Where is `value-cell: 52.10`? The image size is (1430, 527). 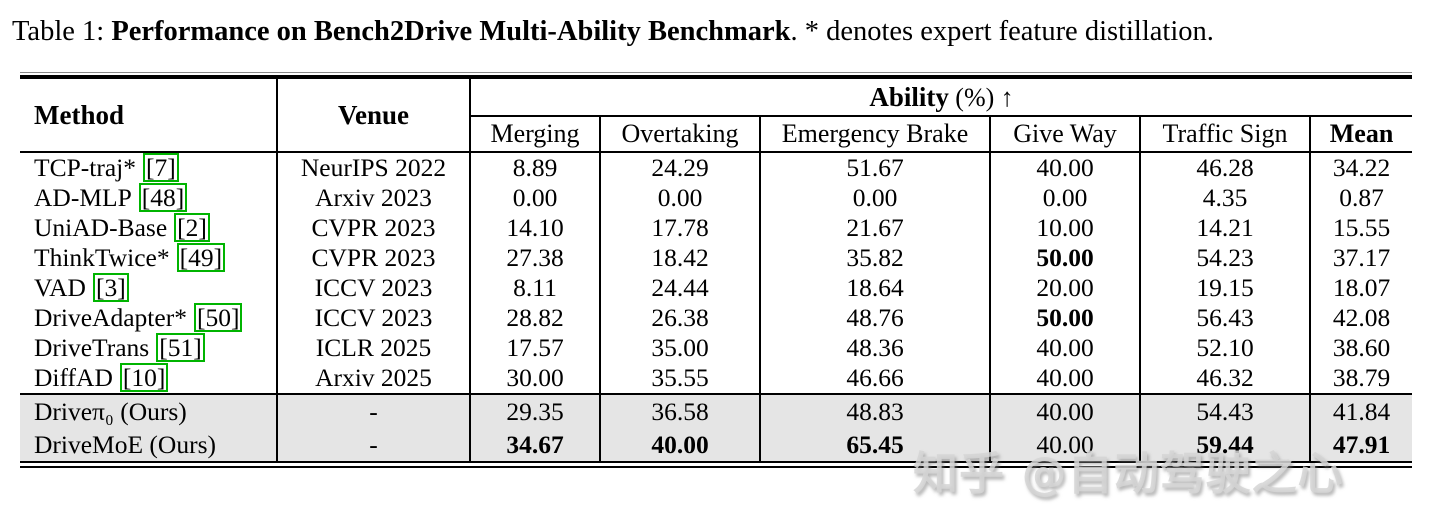 value-cell: 52.10 is located at coordinates (1224, 348).